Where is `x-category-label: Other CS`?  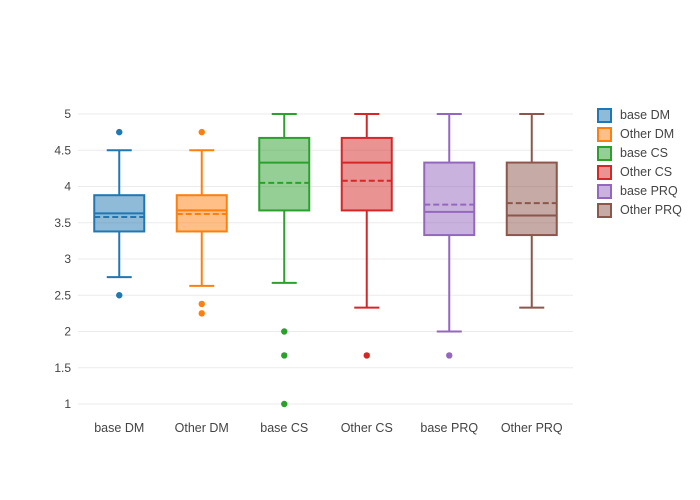
x-category-label: Other CS is located at coordinates (367, 428).